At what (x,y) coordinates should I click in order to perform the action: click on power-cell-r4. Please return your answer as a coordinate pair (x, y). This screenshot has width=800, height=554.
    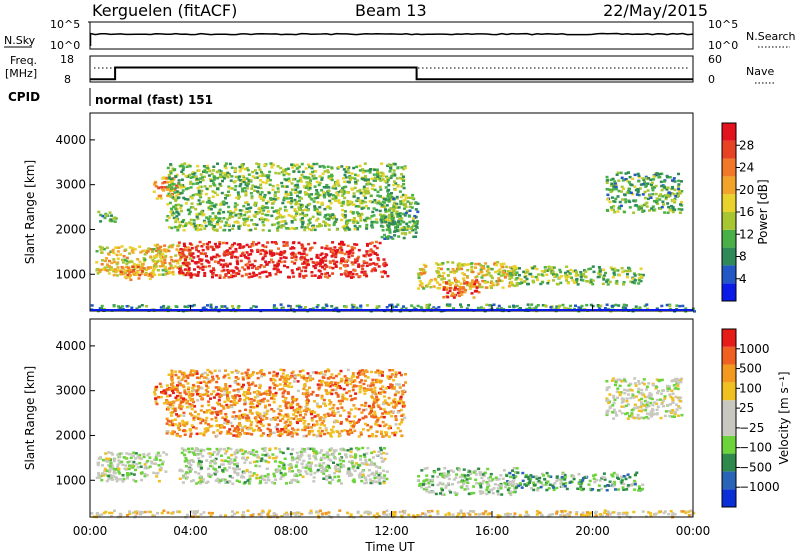
    Looking at the image, I should click on (158, 252).